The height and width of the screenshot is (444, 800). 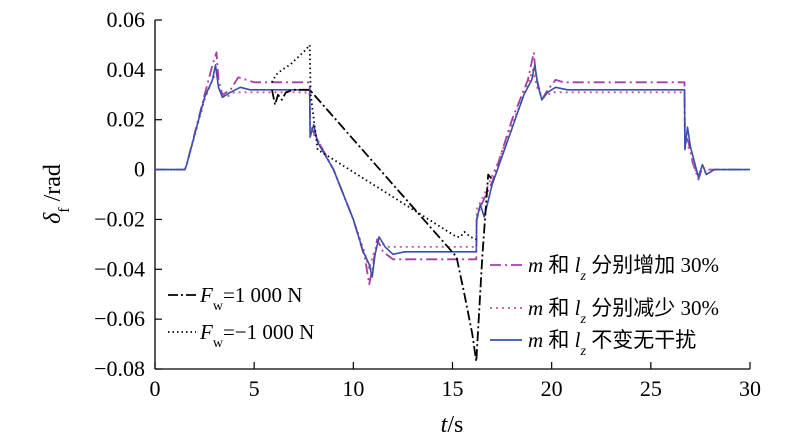 I want to click on legend-label: Fw=1 000 N, so click(x=250, y=298).